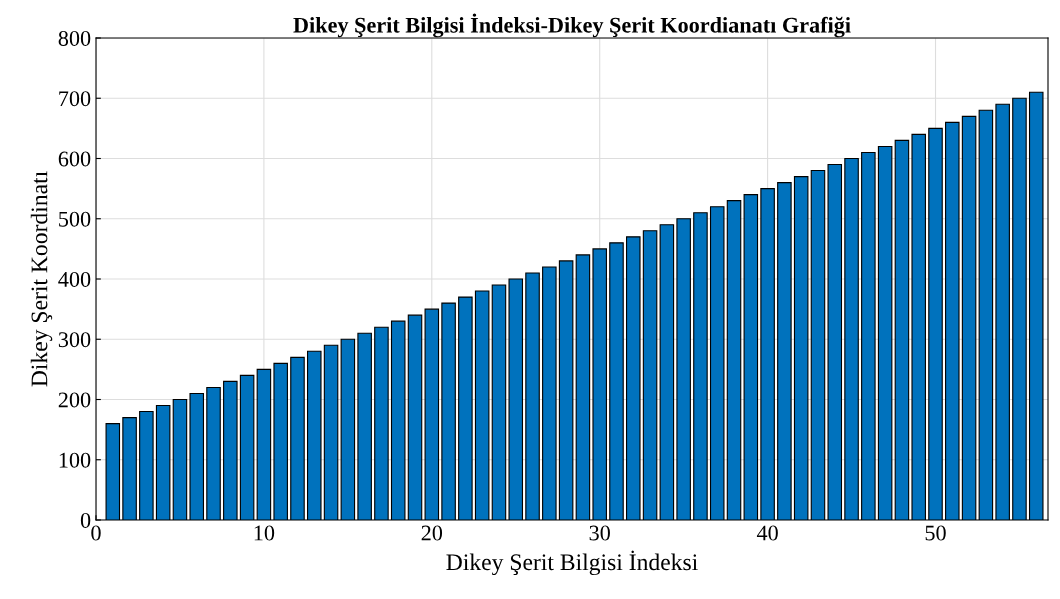 This screenshot has height=599, width=1060. What do you see at coordinates (74, 400) in the screenshot?
I see `y-tick-label: 200` at bounding box center [74, 400].